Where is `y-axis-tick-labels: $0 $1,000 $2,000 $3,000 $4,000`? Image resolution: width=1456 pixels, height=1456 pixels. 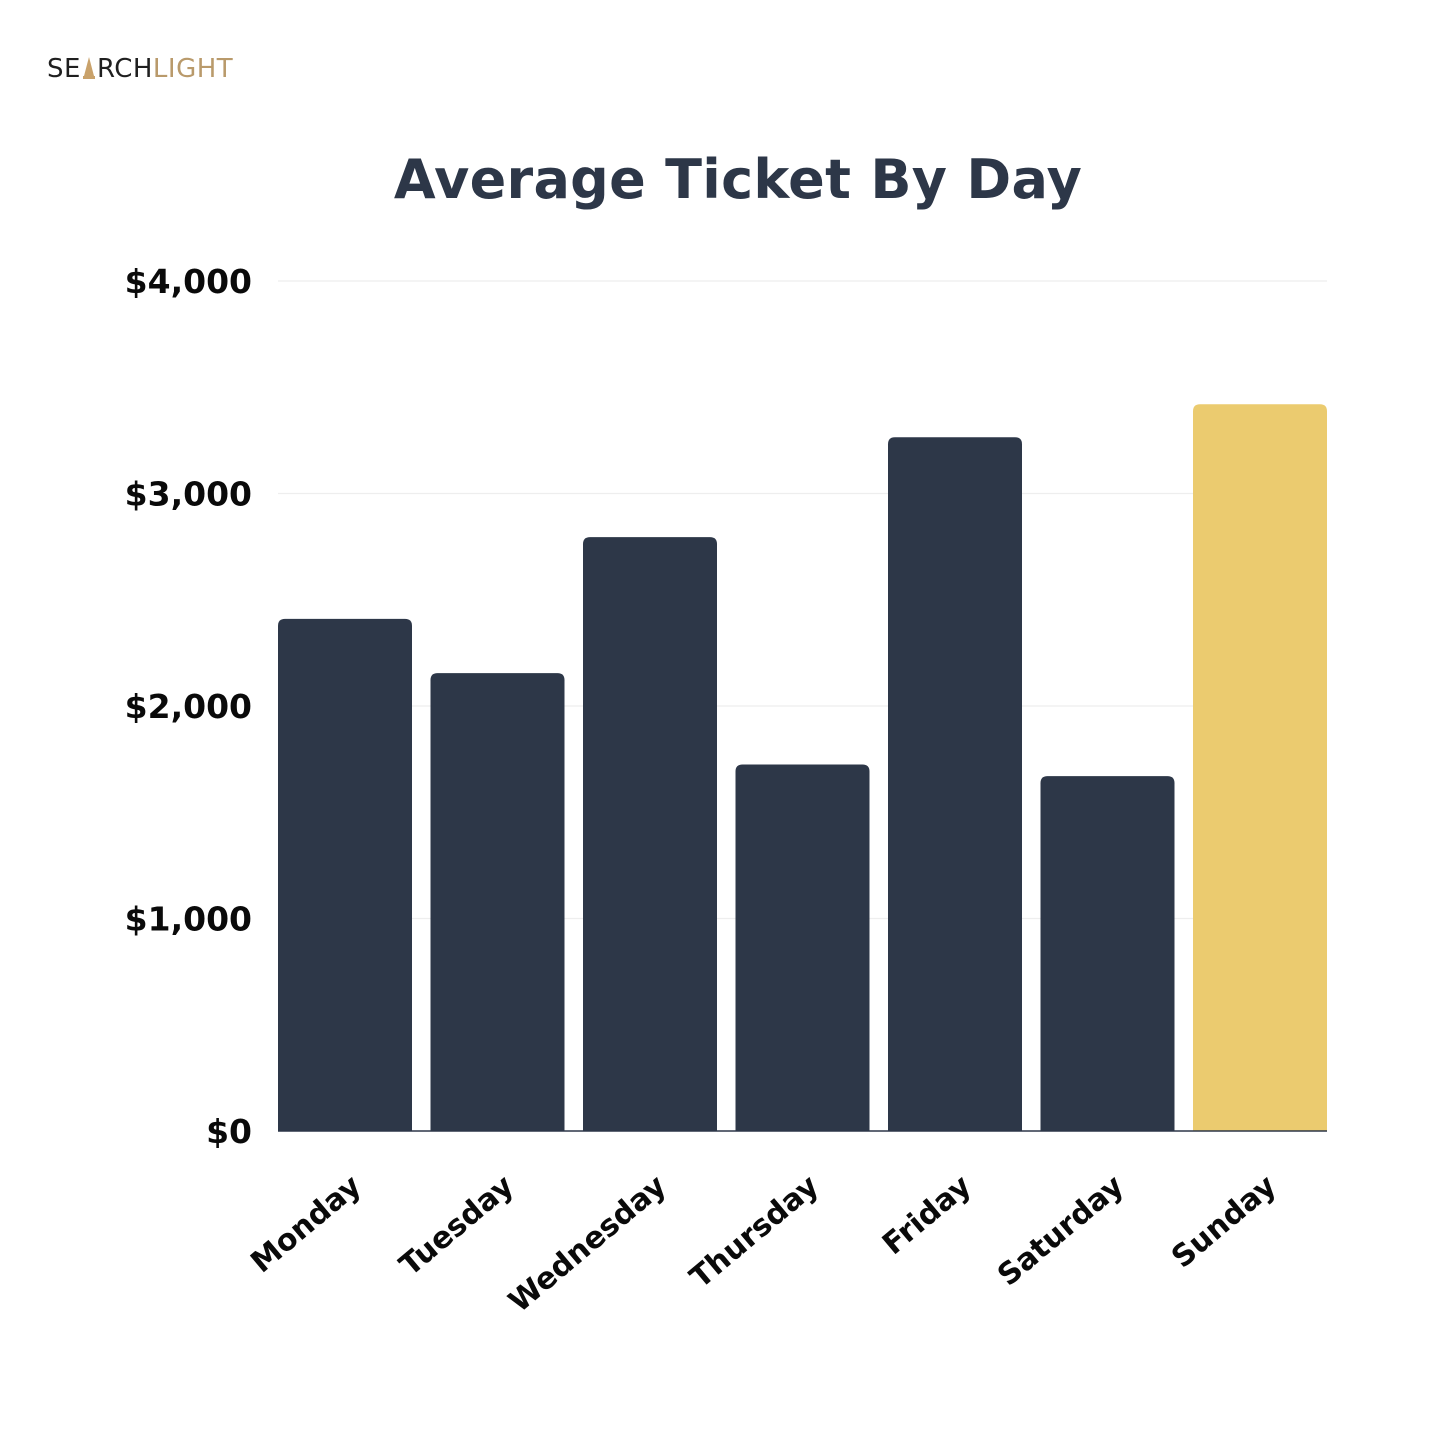 y-axis-tick-labels: $0 $1,000 $2,000 $3,000 $4,000 is located at coordinates (188, 706).